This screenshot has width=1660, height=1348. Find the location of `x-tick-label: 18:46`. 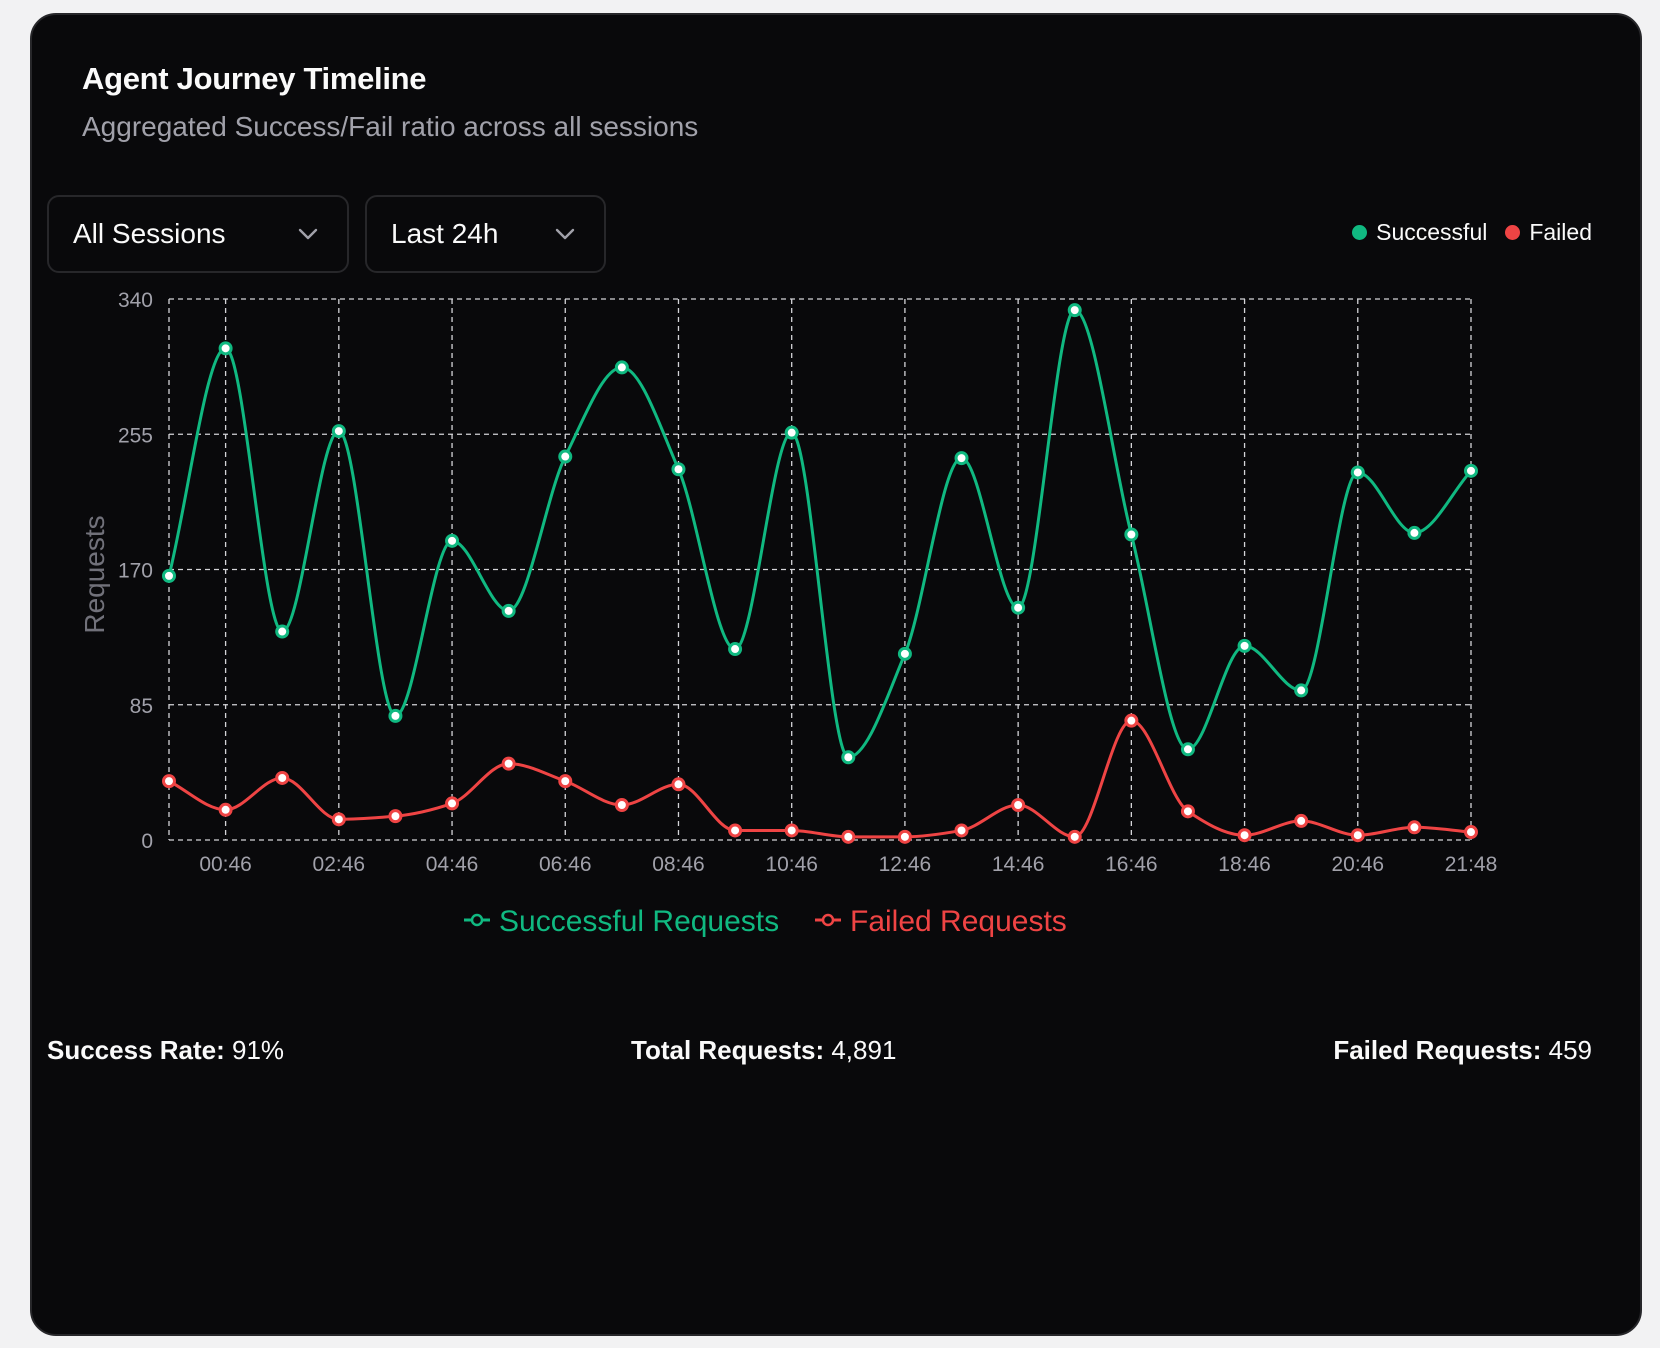

x-tick-label: 18:46 is located at coordinates (1244, 864).